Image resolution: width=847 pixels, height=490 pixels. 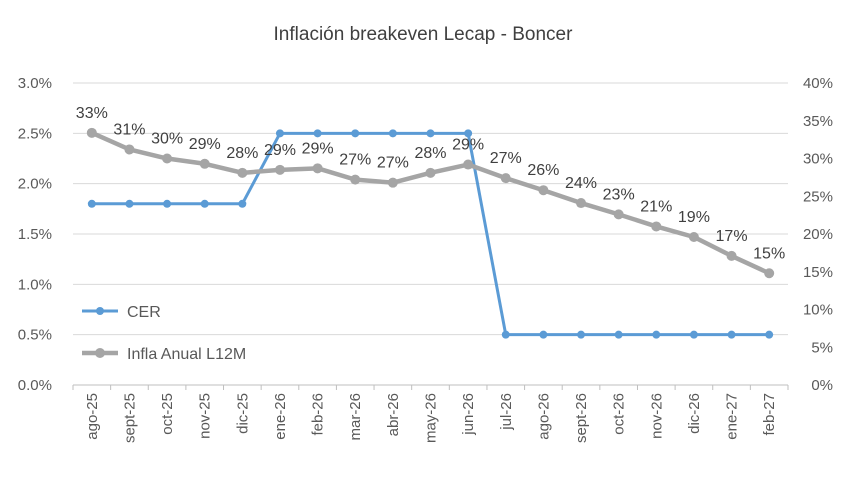 What do you see at coordinates (732, 416) in the screenshot?
I see `x-tick-label: ene-27` at bounding box center [732, 416].